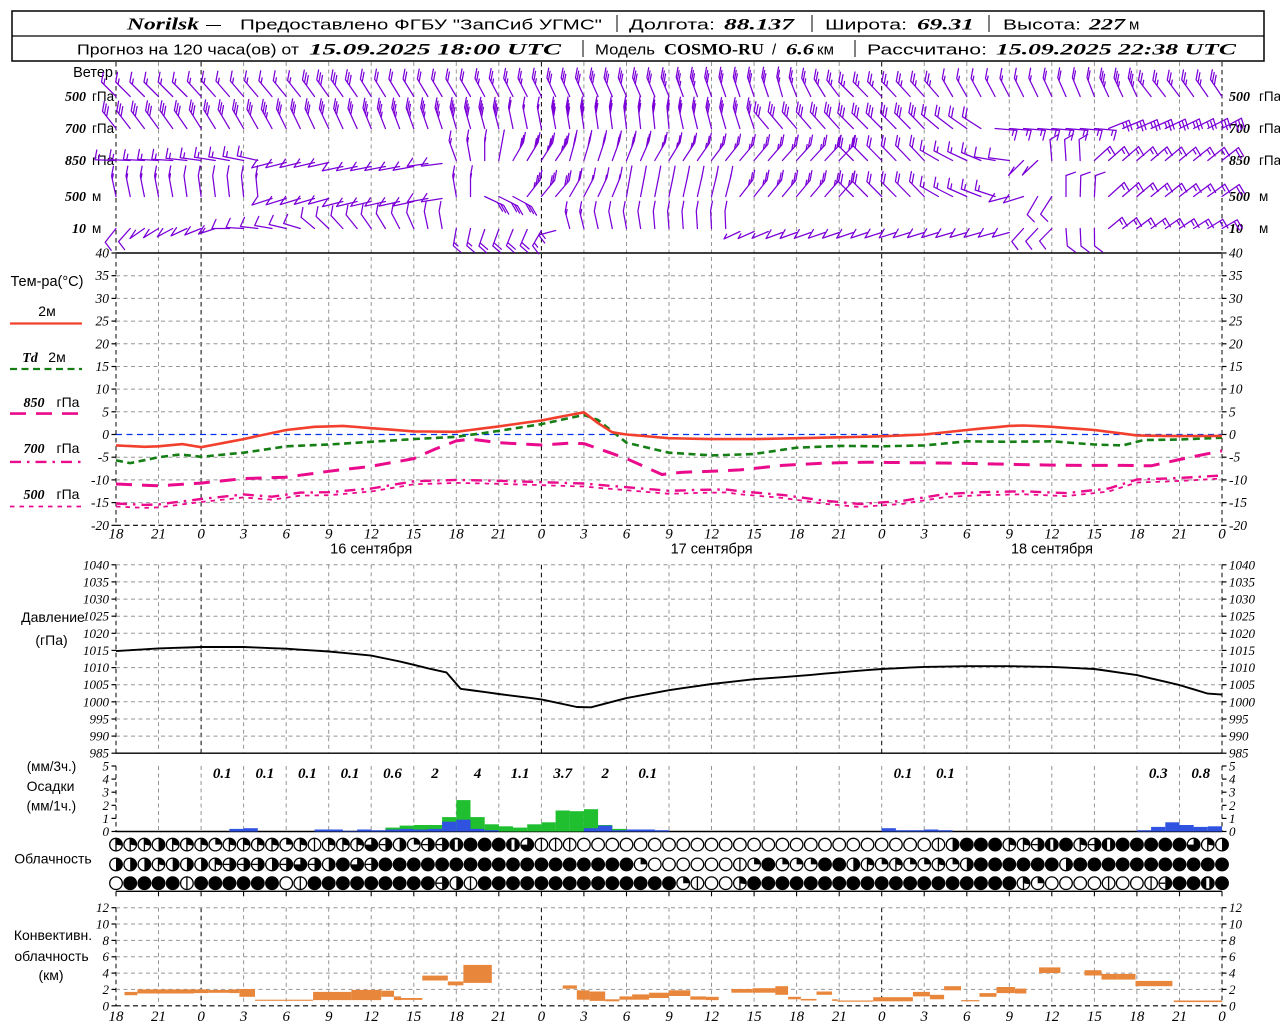 The width and height of the screenshot is (1280, 1024). What do you see at coordinates (53, 617) in the screenshot?
I see `svg-text: Давление` at bounding box center [53, 617].